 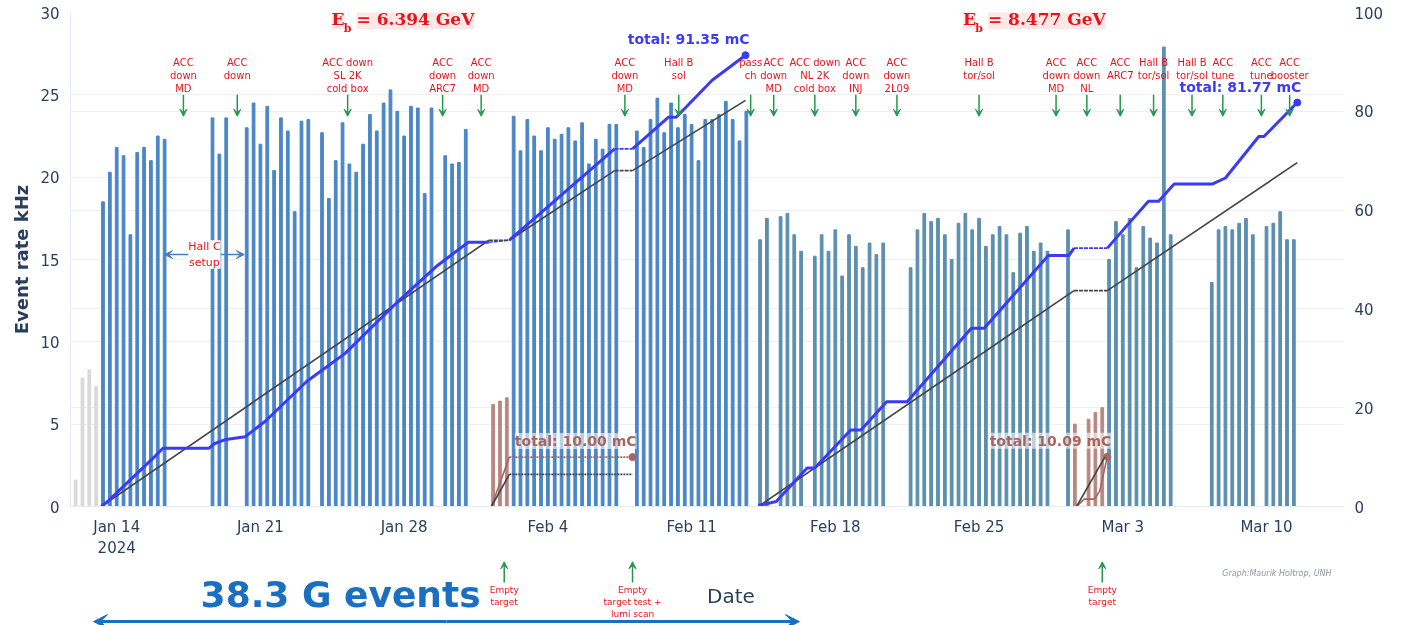 What do you see at coordinates (54, 507) in the screenshot?
I see `y-tick-label: 0` at bounding box center [54, 507].